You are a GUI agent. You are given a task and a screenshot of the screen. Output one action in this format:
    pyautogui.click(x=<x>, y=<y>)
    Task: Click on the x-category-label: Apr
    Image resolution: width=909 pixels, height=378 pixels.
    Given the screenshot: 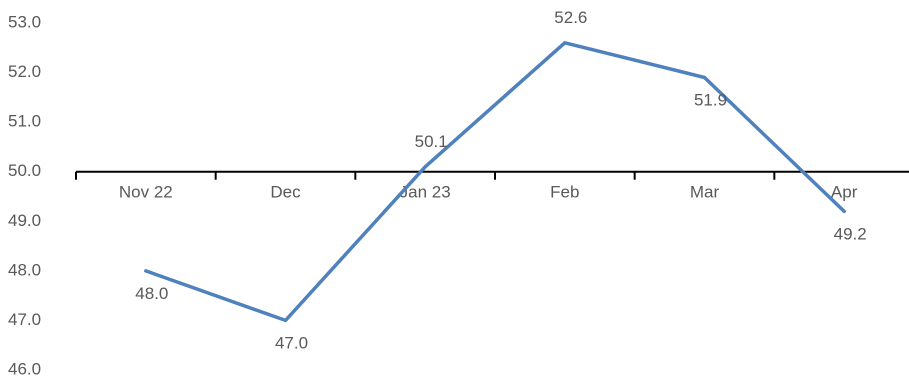 What is the action you would take?
    pyautogui.click(x=844, y=192)
    